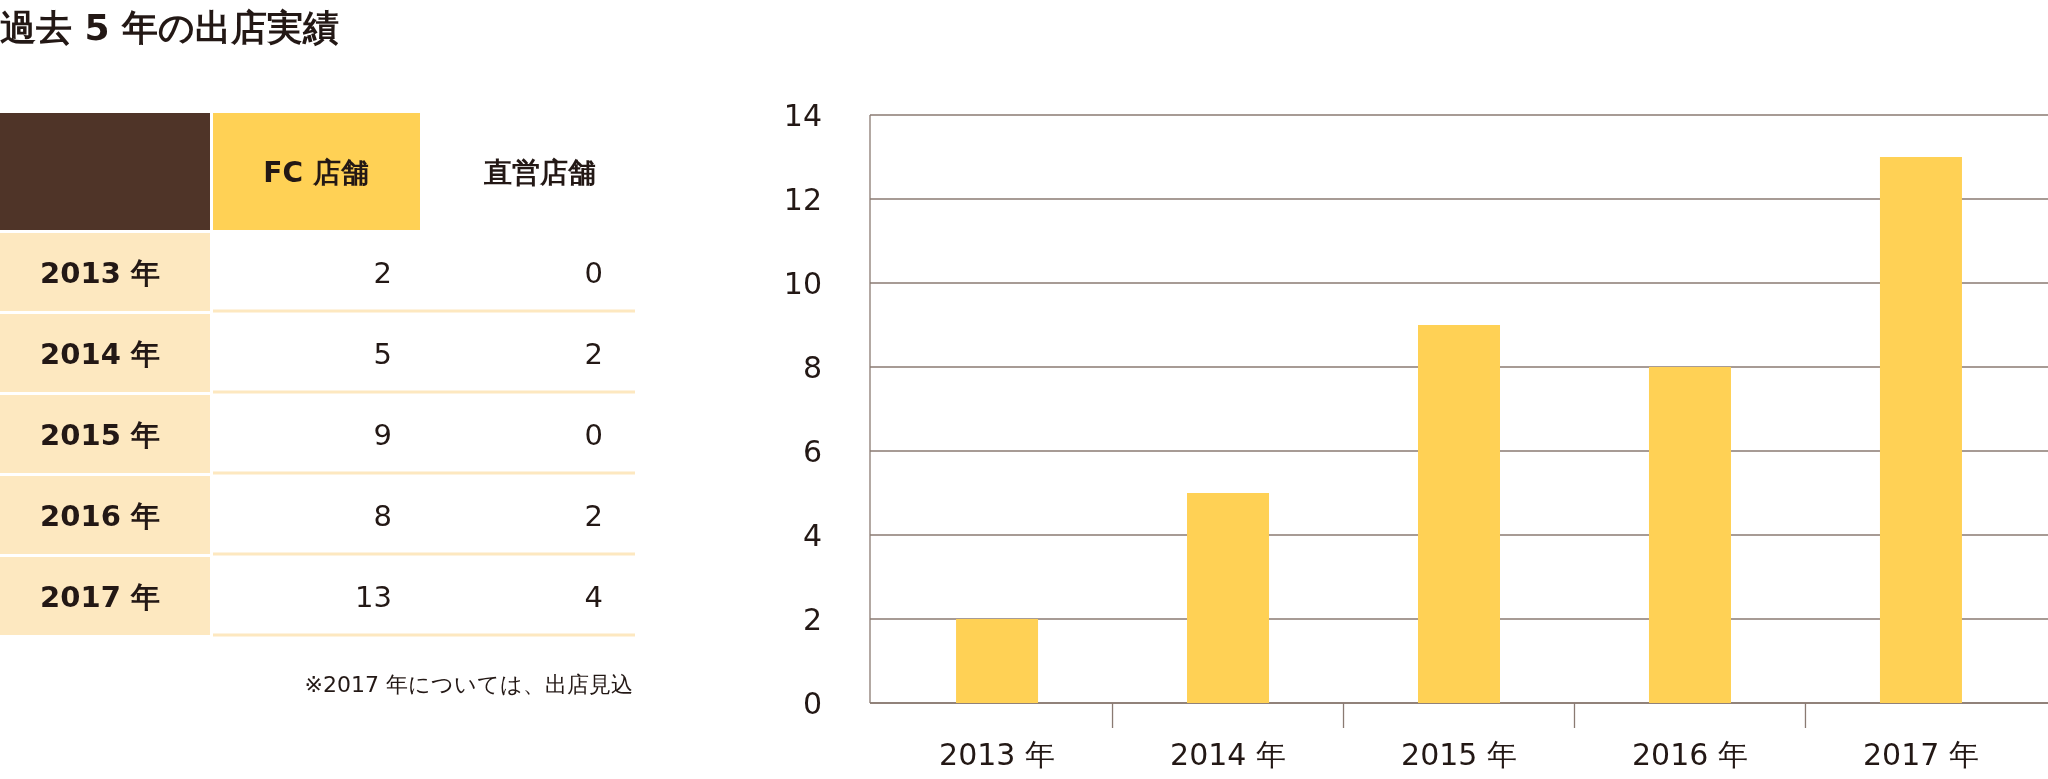 Image resolution: width=2048 pixels, height=779 pixels. What do you see at coordinates (316, 172) in the screenshot?
I see `x-tick-label: FC 店舗` at bounding box center [316, 172].